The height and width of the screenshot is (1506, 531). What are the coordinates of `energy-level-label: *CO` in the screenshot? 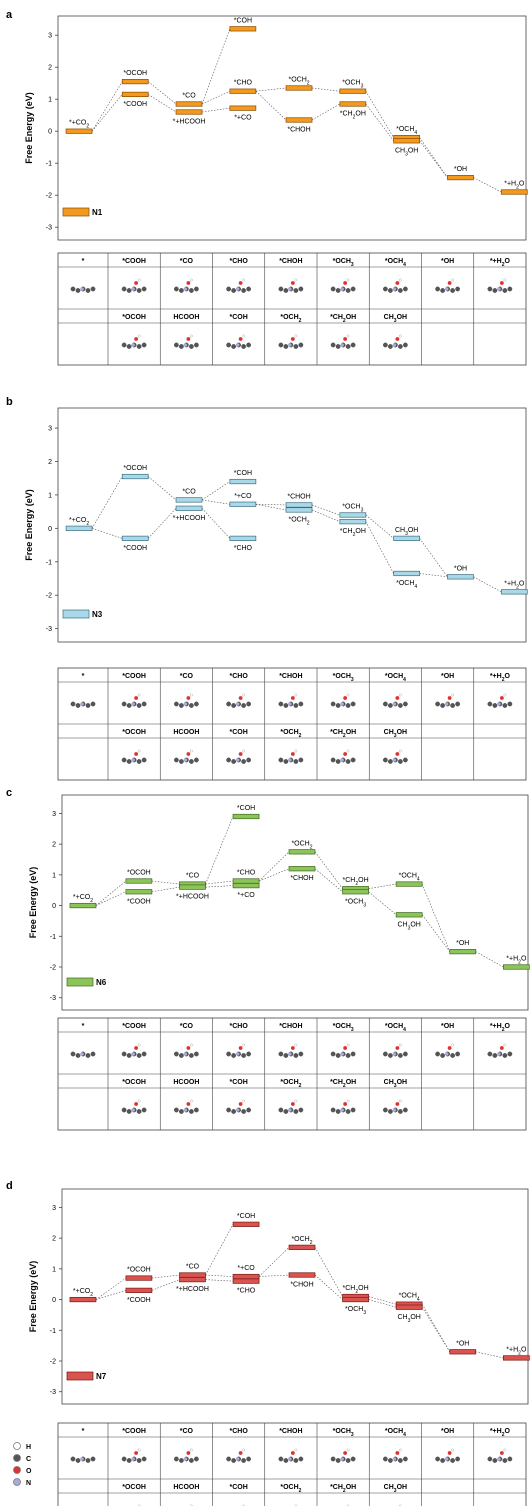 It's located at (193, 1267).